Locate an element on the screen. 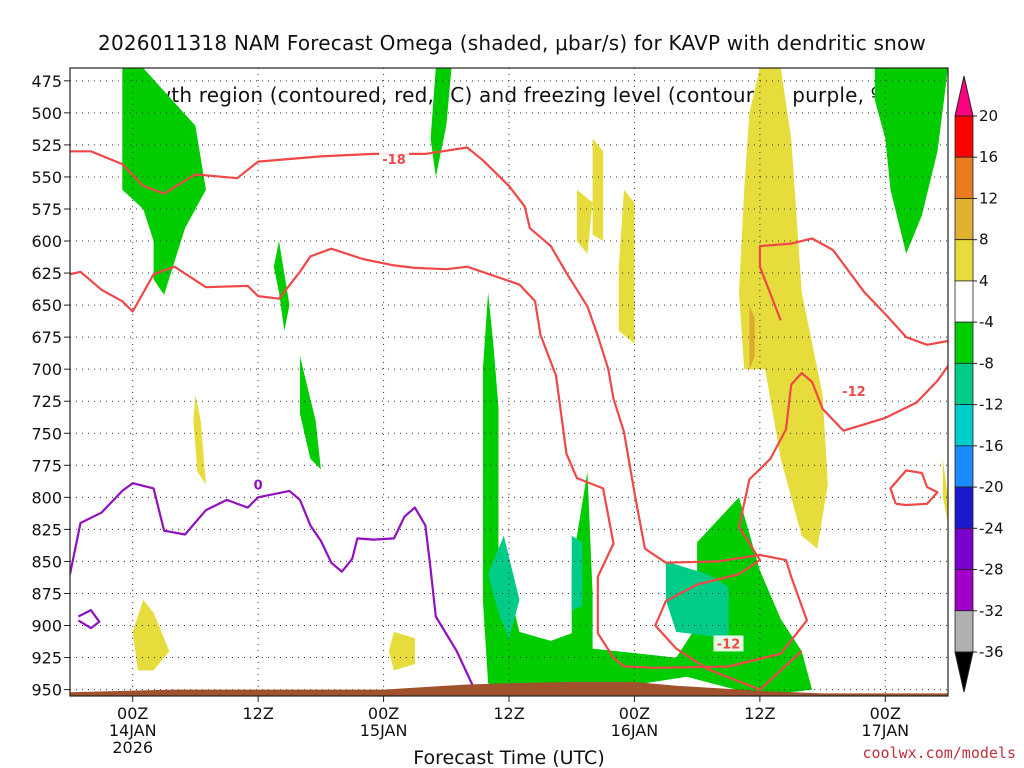 This screenshot has width=1024, height=768. contour-label-1: -12 is located at coordinates (729, 644).